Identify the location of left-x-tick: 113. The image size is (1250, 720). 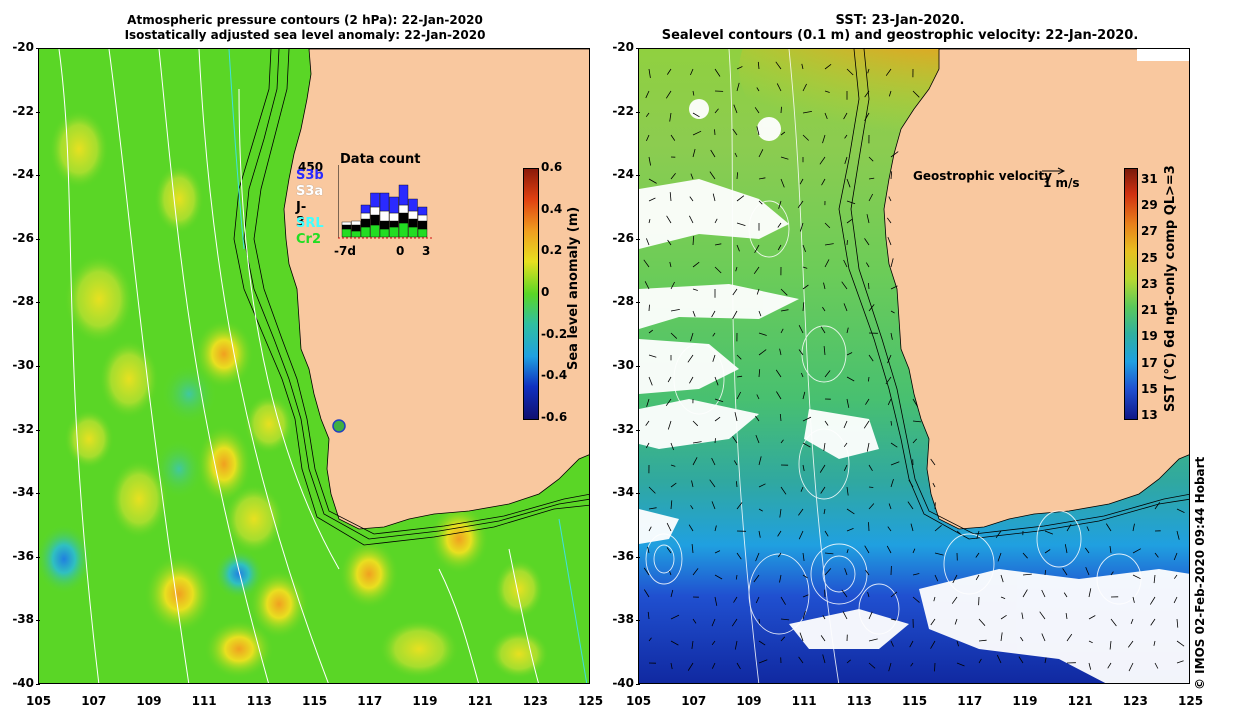
(259, 701).